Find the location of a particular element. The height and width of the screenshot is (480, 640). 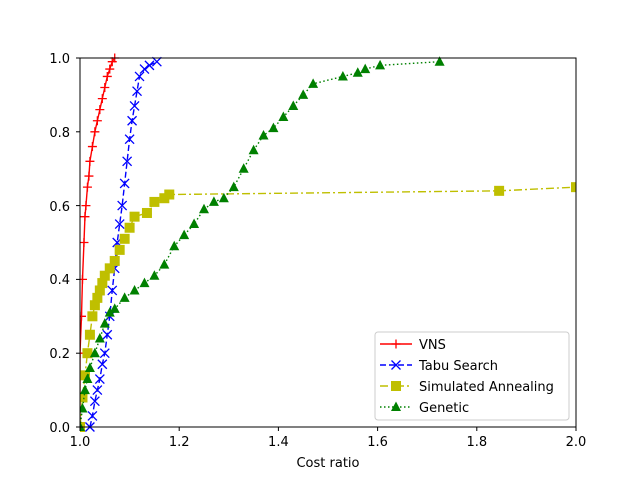

series-tabu-search is located at coordinates (123, 244).